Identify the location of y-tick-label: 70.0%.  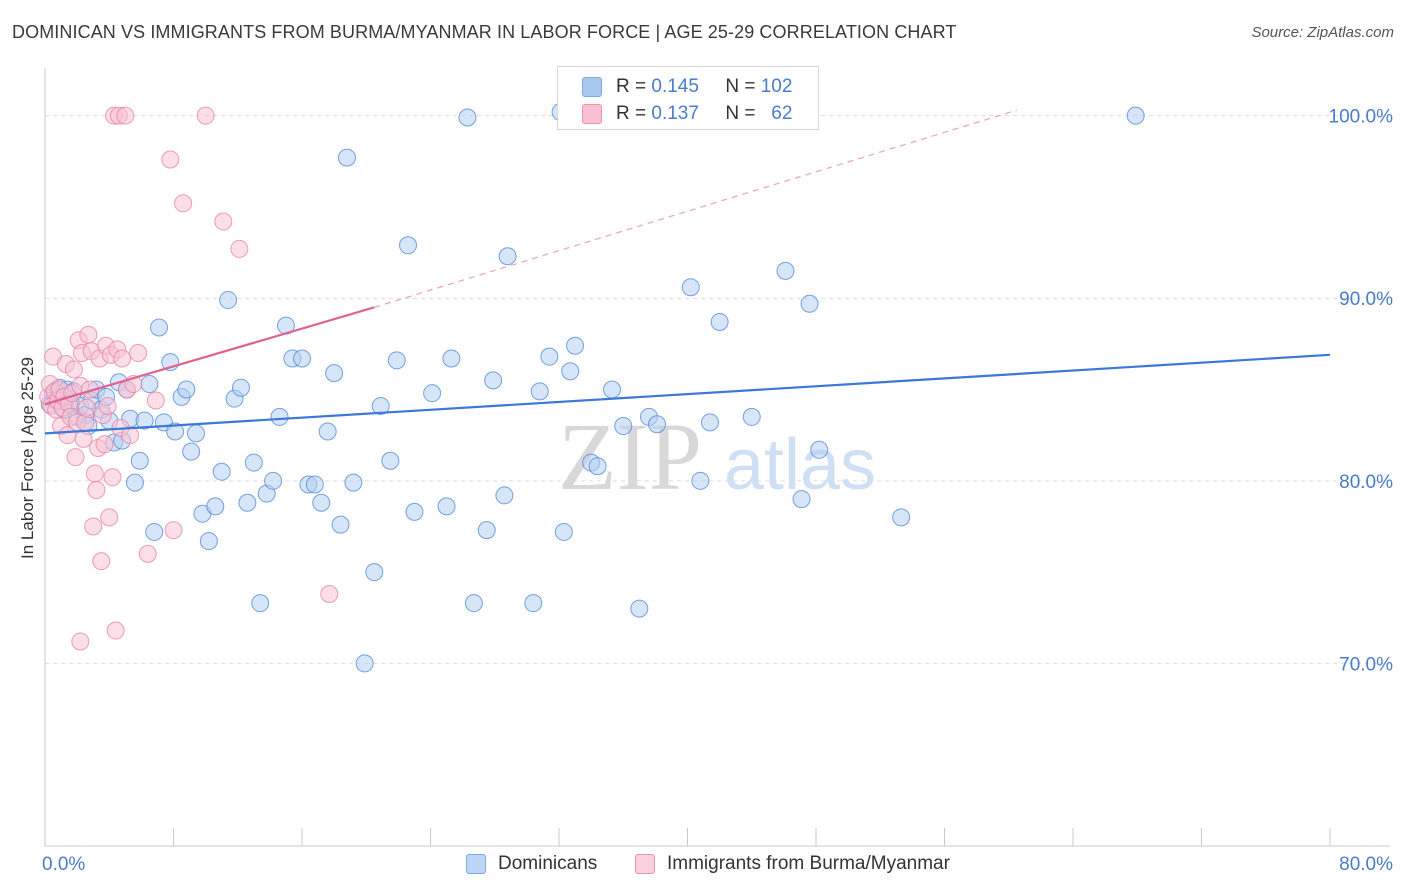
(1366, 664).